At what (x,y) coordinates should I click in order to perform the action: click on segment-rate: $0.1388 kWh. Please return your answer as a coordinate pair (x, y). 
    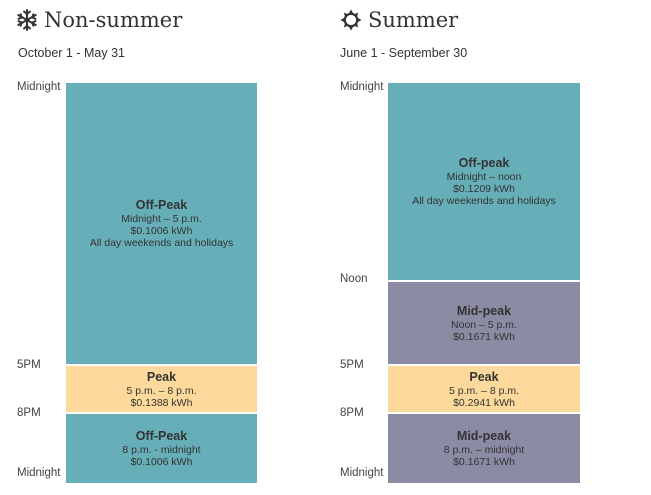
    Looking at the image, I should click on (161, 402).